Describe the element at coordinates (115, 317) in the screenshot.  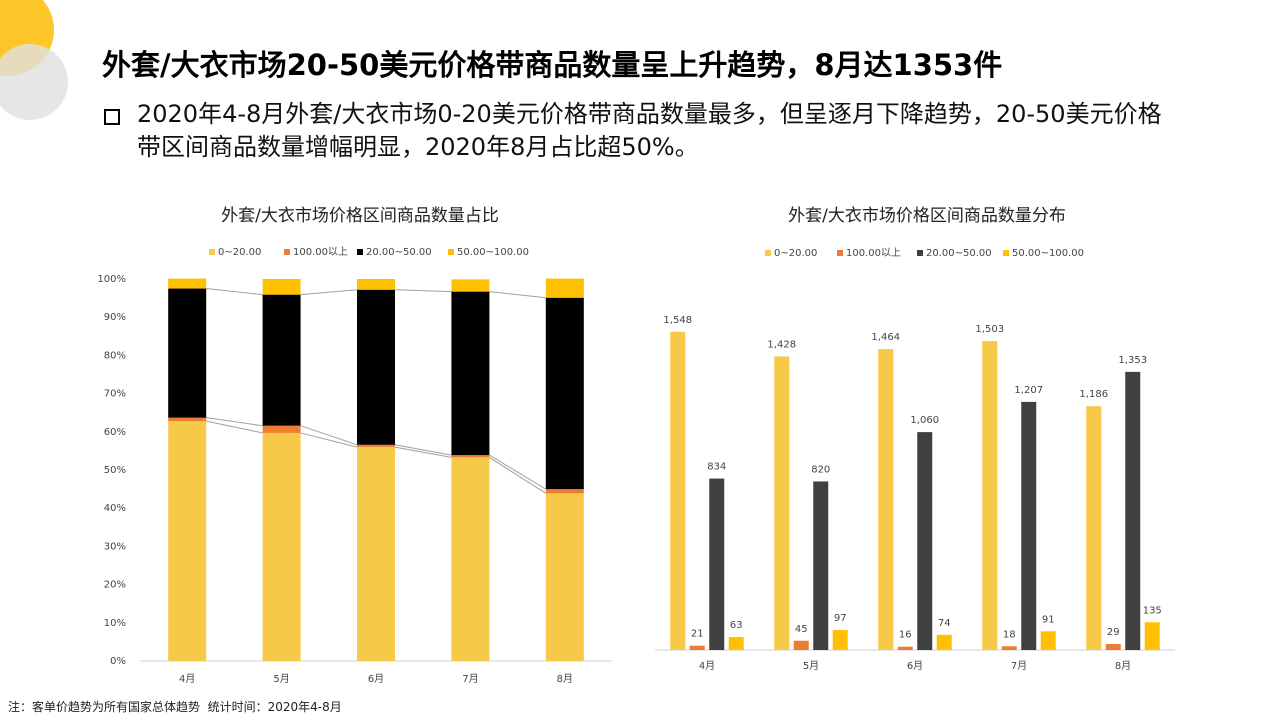
I see `y-tick-label: 90%` at that location.